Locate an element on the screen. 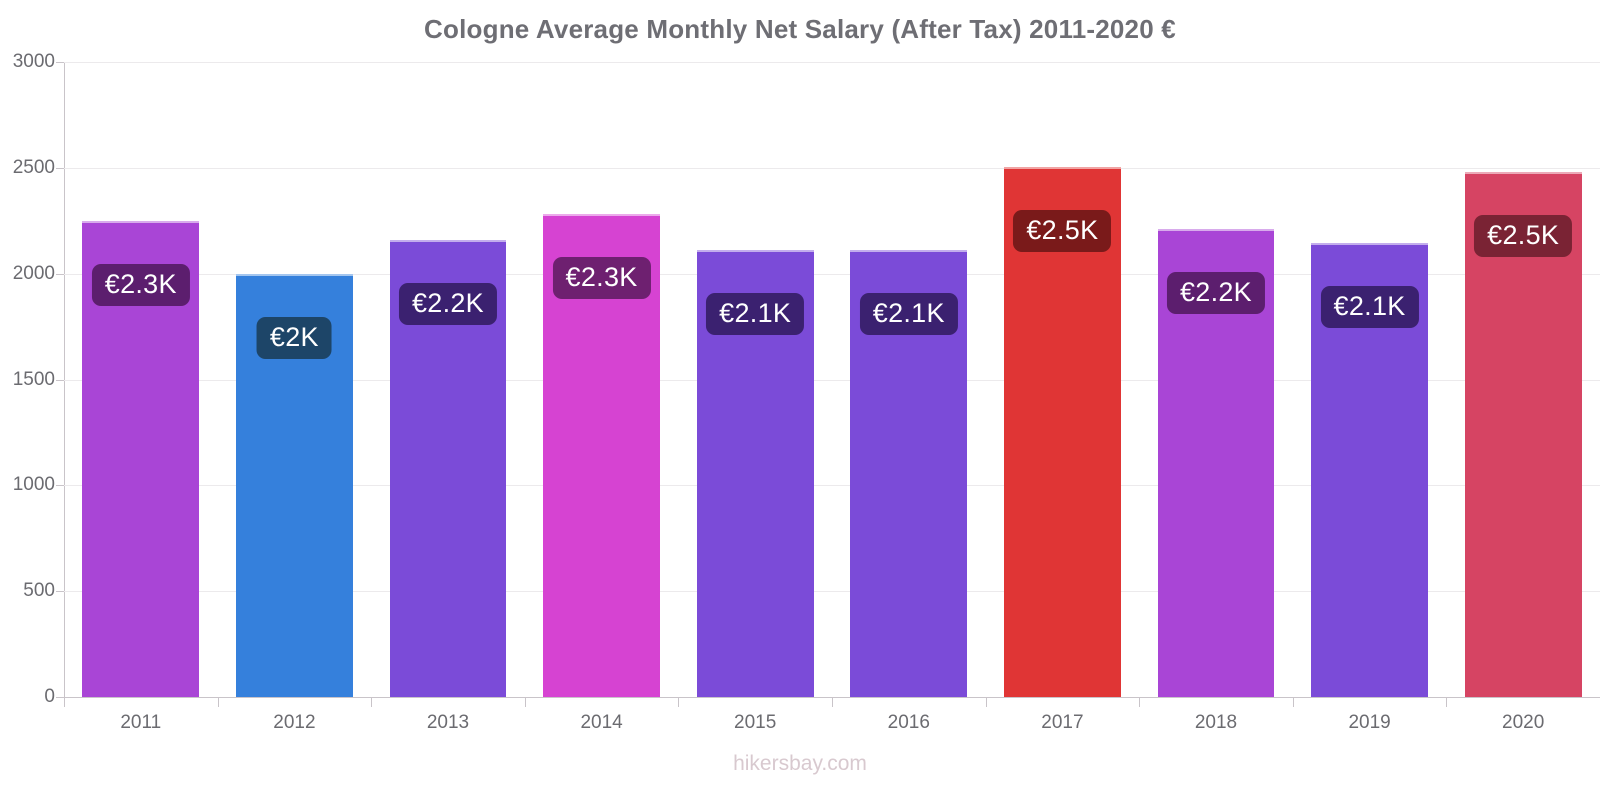  y-axis-tick-label: 500 is located at coordinates (39, 591).